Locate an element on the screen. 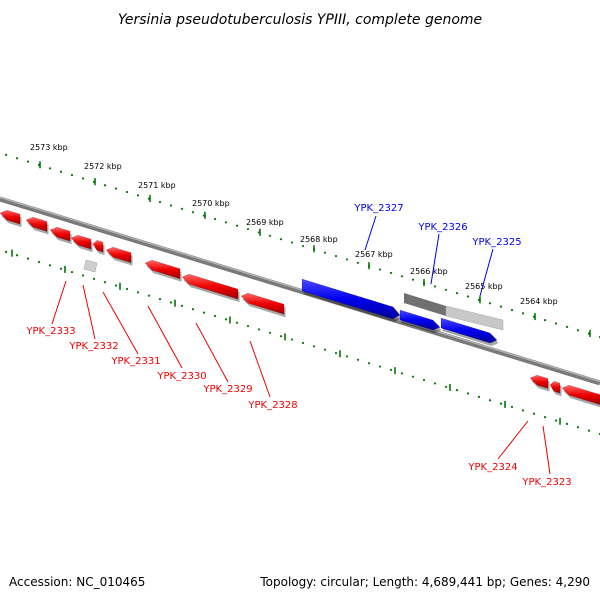 The image size is (600, 600). reverse-gene-label: YPK_2332 is located at coordinates (93, 346).